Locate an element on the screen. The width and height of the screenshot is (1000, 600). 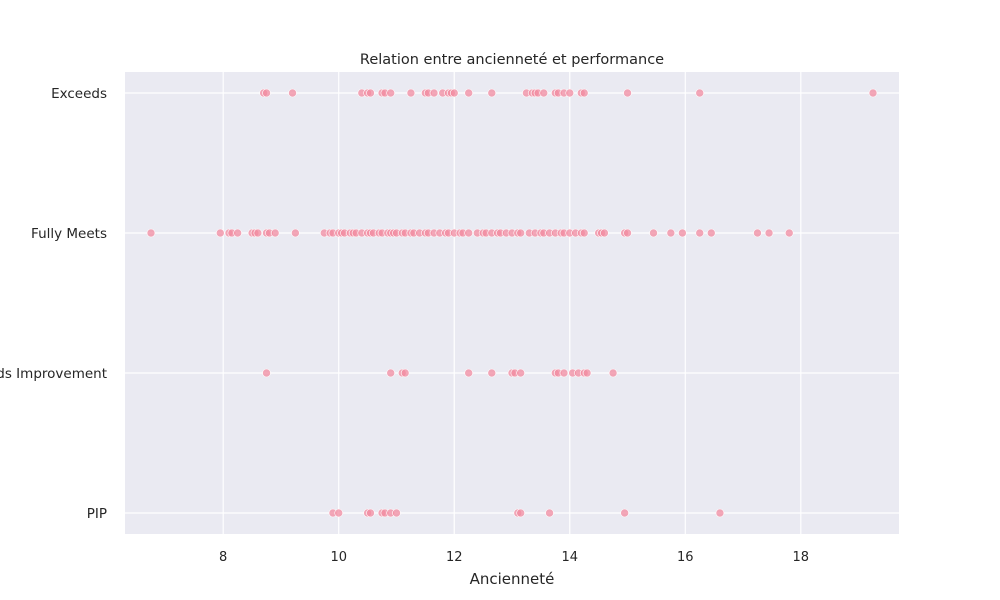
x-axis-label: Ancienneté is located at coordinates (512, 579).